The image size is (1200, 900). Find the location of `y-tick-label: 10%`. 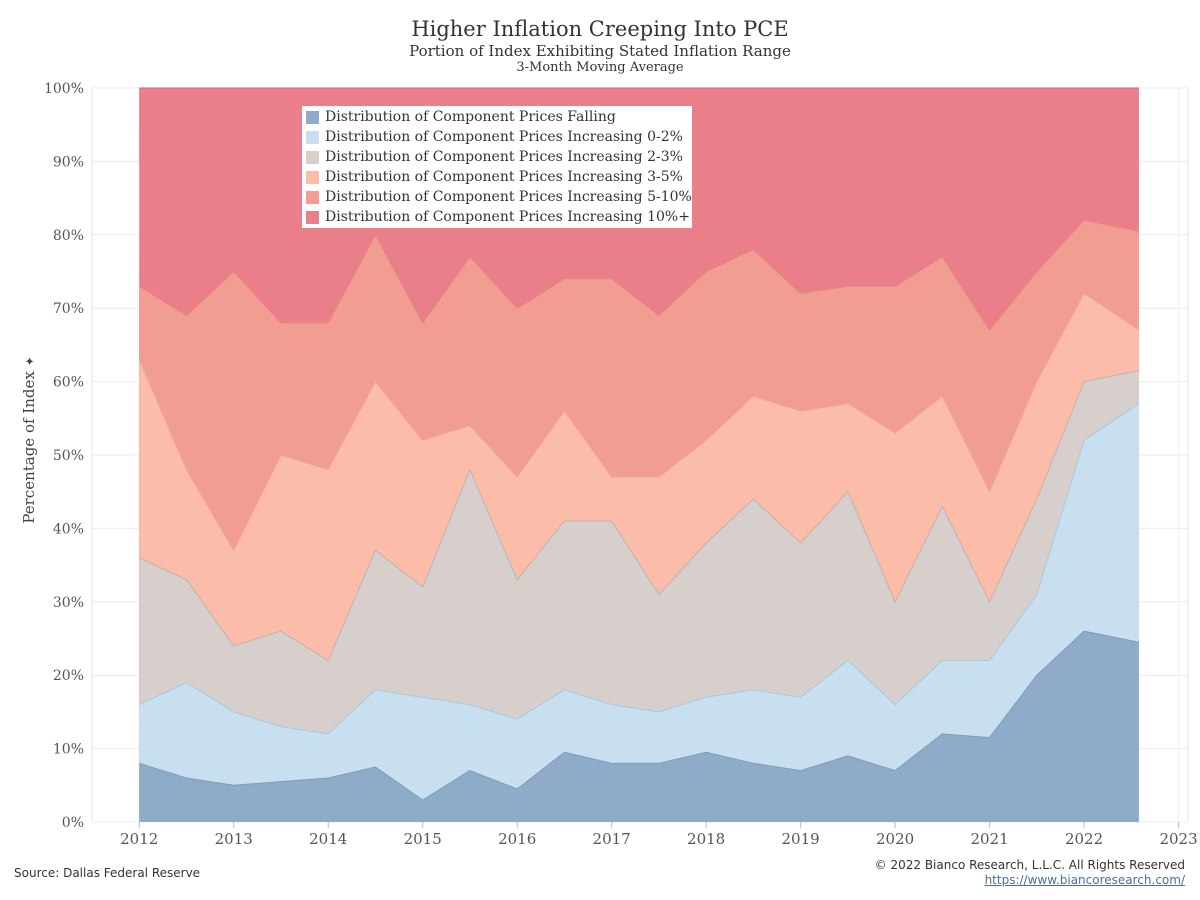

y-tick-label: 10% is located at coordinates (68, 750).